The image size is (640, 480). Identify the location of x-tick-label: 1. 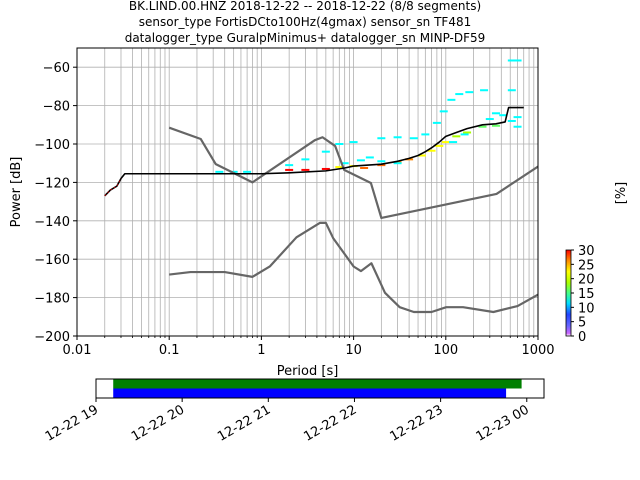
(261, 350).